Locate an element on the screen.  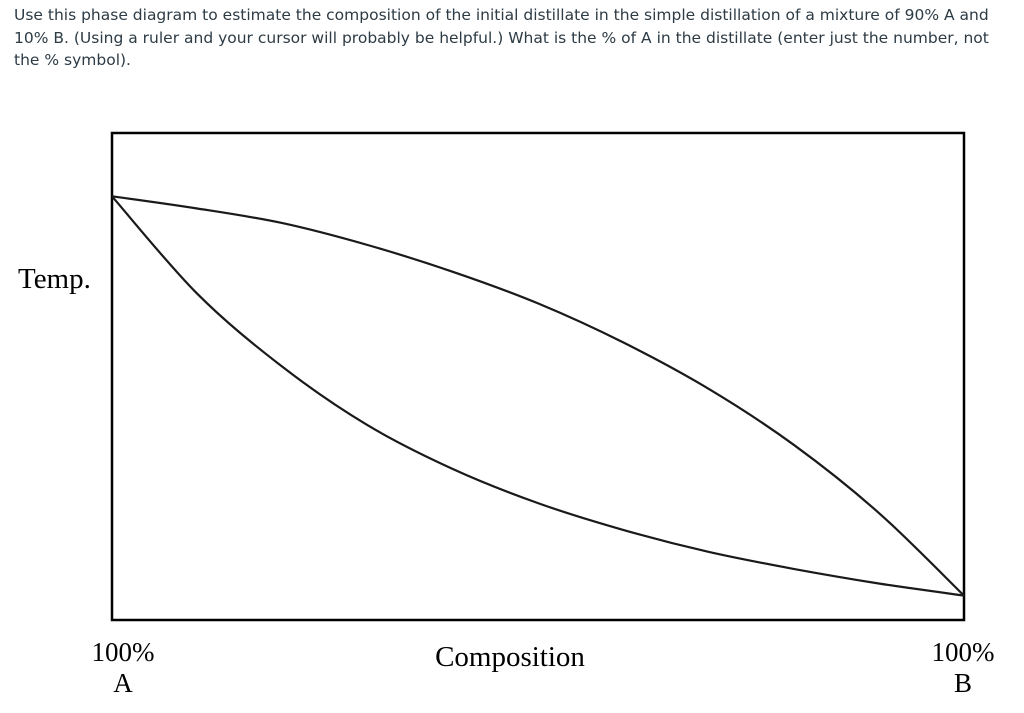
right-end-component-label: B is located at coordinates (963, 683).